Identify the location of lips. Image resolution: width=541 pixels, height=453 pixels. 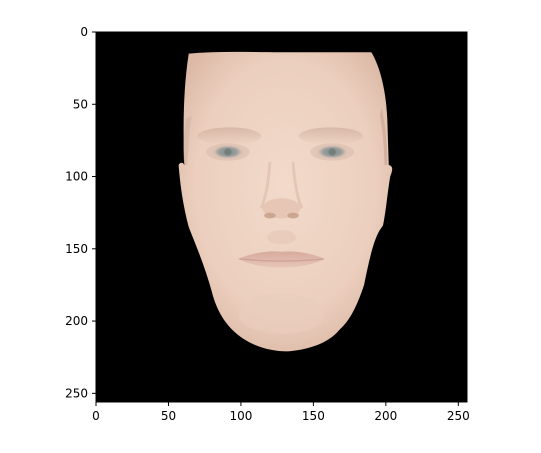
(281, 259).